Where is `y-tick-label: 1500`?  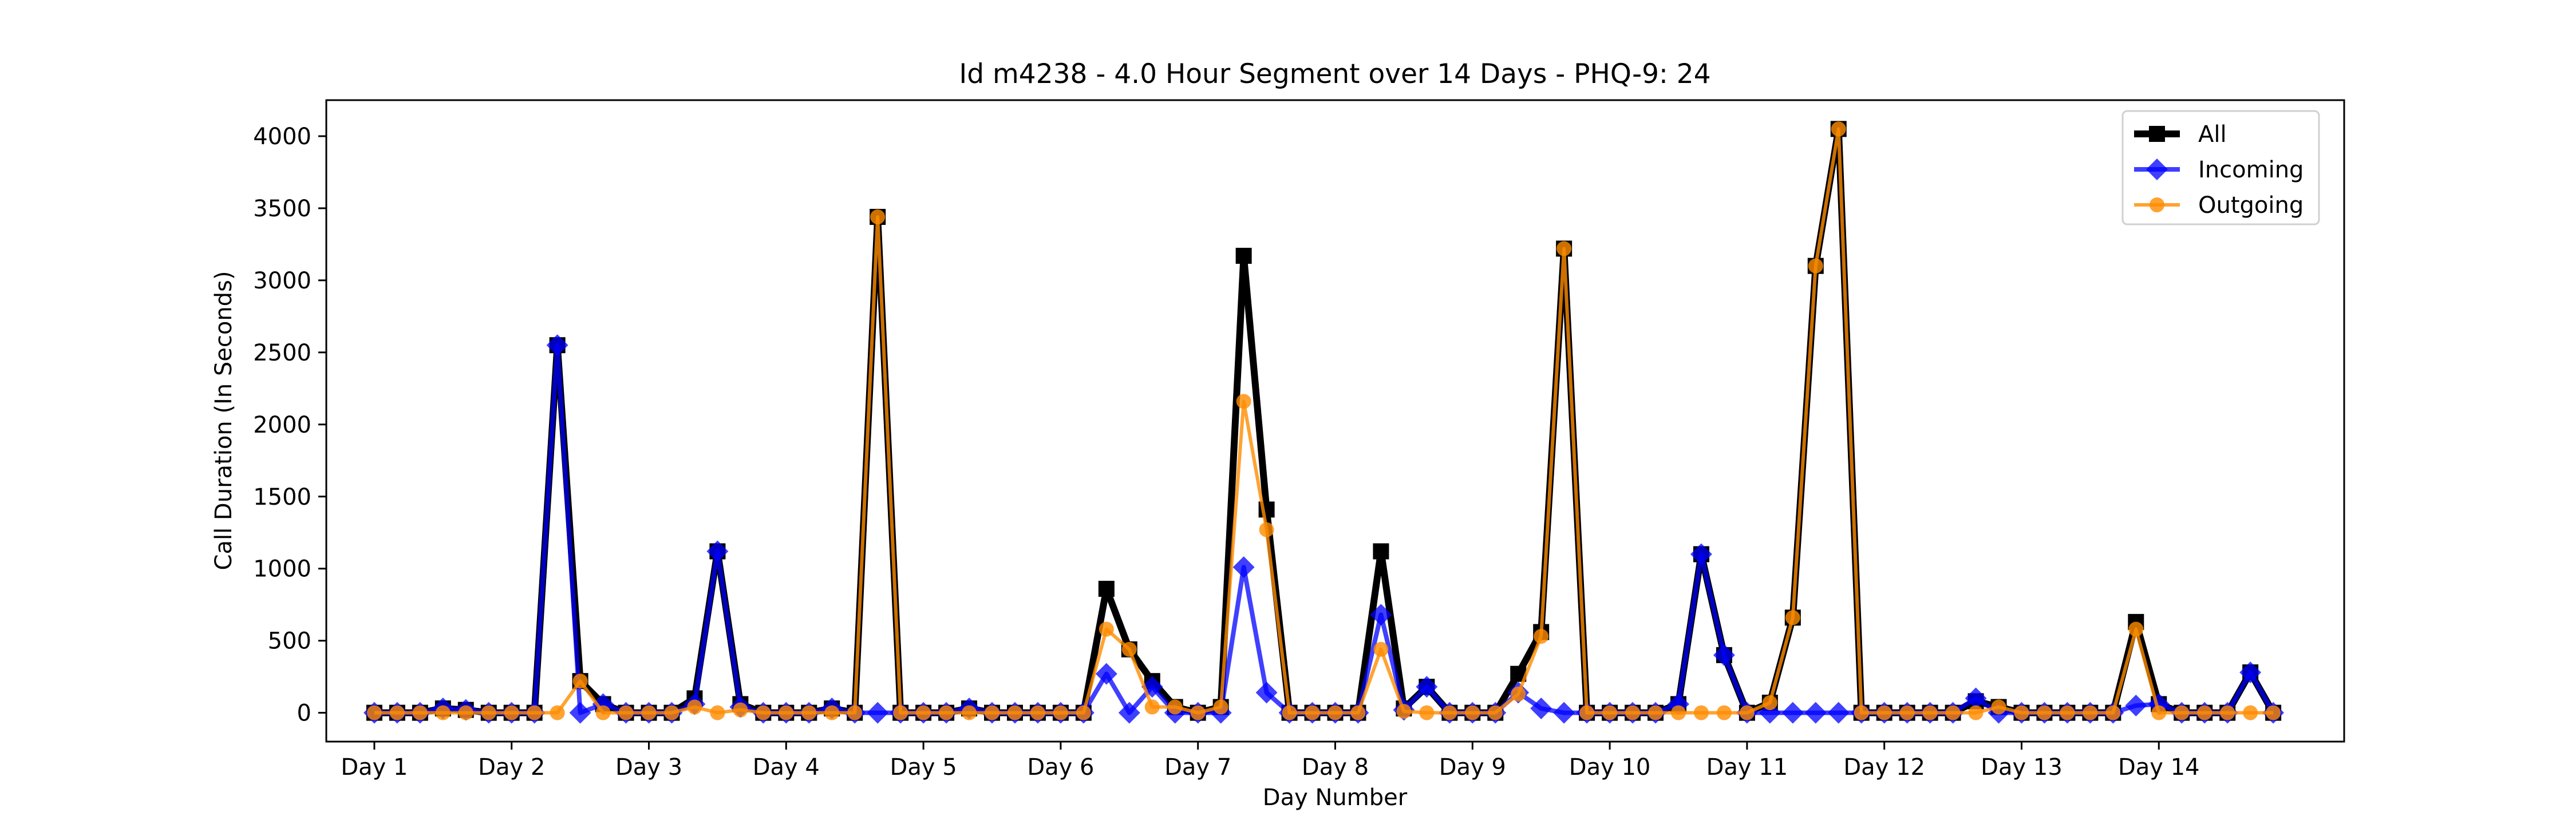
y-tick-label: 1500 is located at coordinates (282, 497).